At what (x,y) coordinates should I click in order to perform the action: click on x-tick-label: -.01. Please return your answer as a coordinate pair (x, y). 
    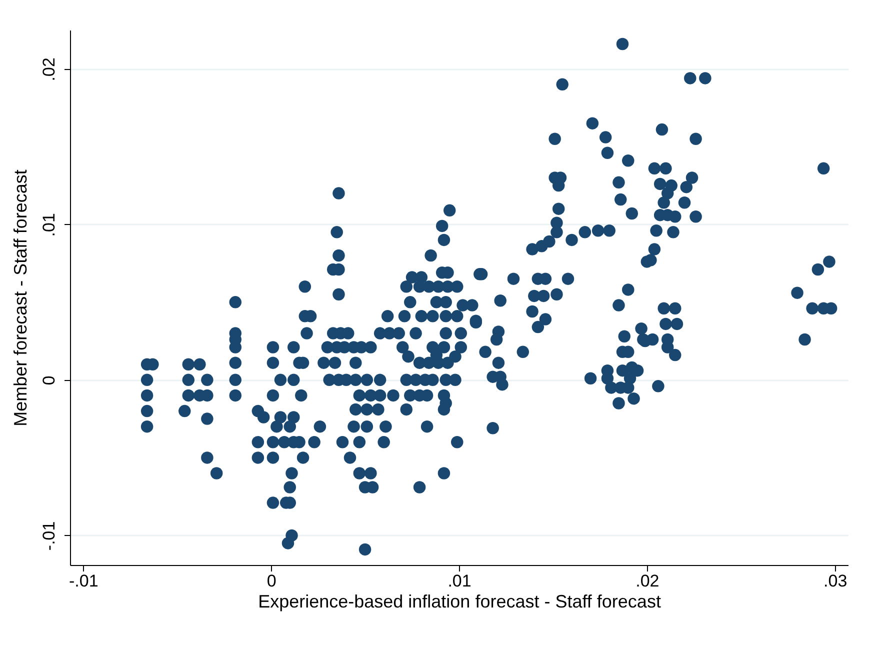
    Looking at the image, I should click on (83, 581).